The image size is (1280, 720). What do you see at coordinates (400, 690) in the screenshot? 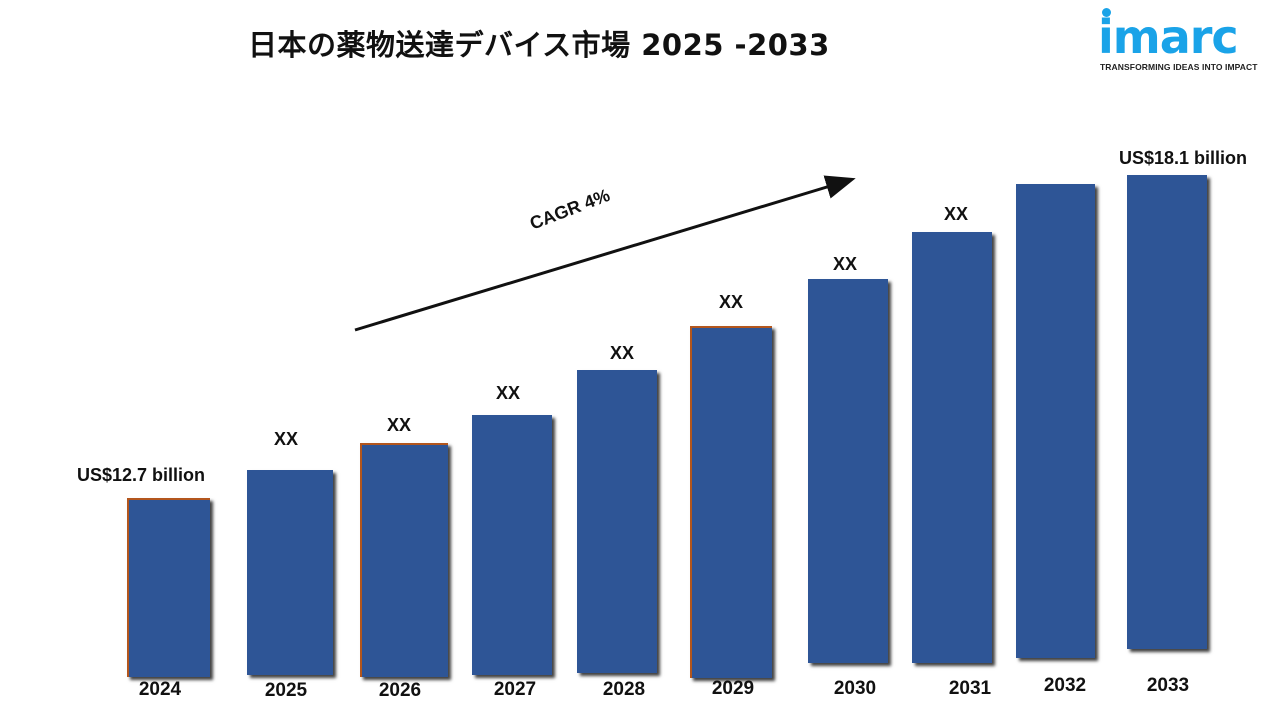
I see `x-axis-label-2026: 2026` at bounding box center [400, 690].